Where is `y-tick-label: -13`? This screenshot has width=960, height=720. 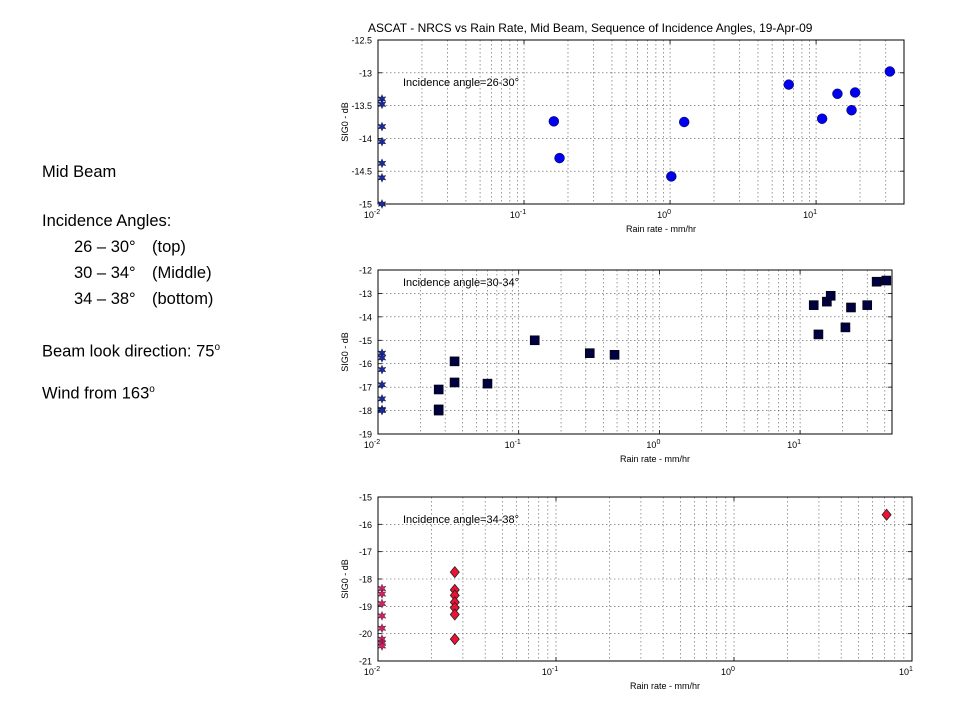 y-tick-label: -13 is located at coordinates (365, 73).